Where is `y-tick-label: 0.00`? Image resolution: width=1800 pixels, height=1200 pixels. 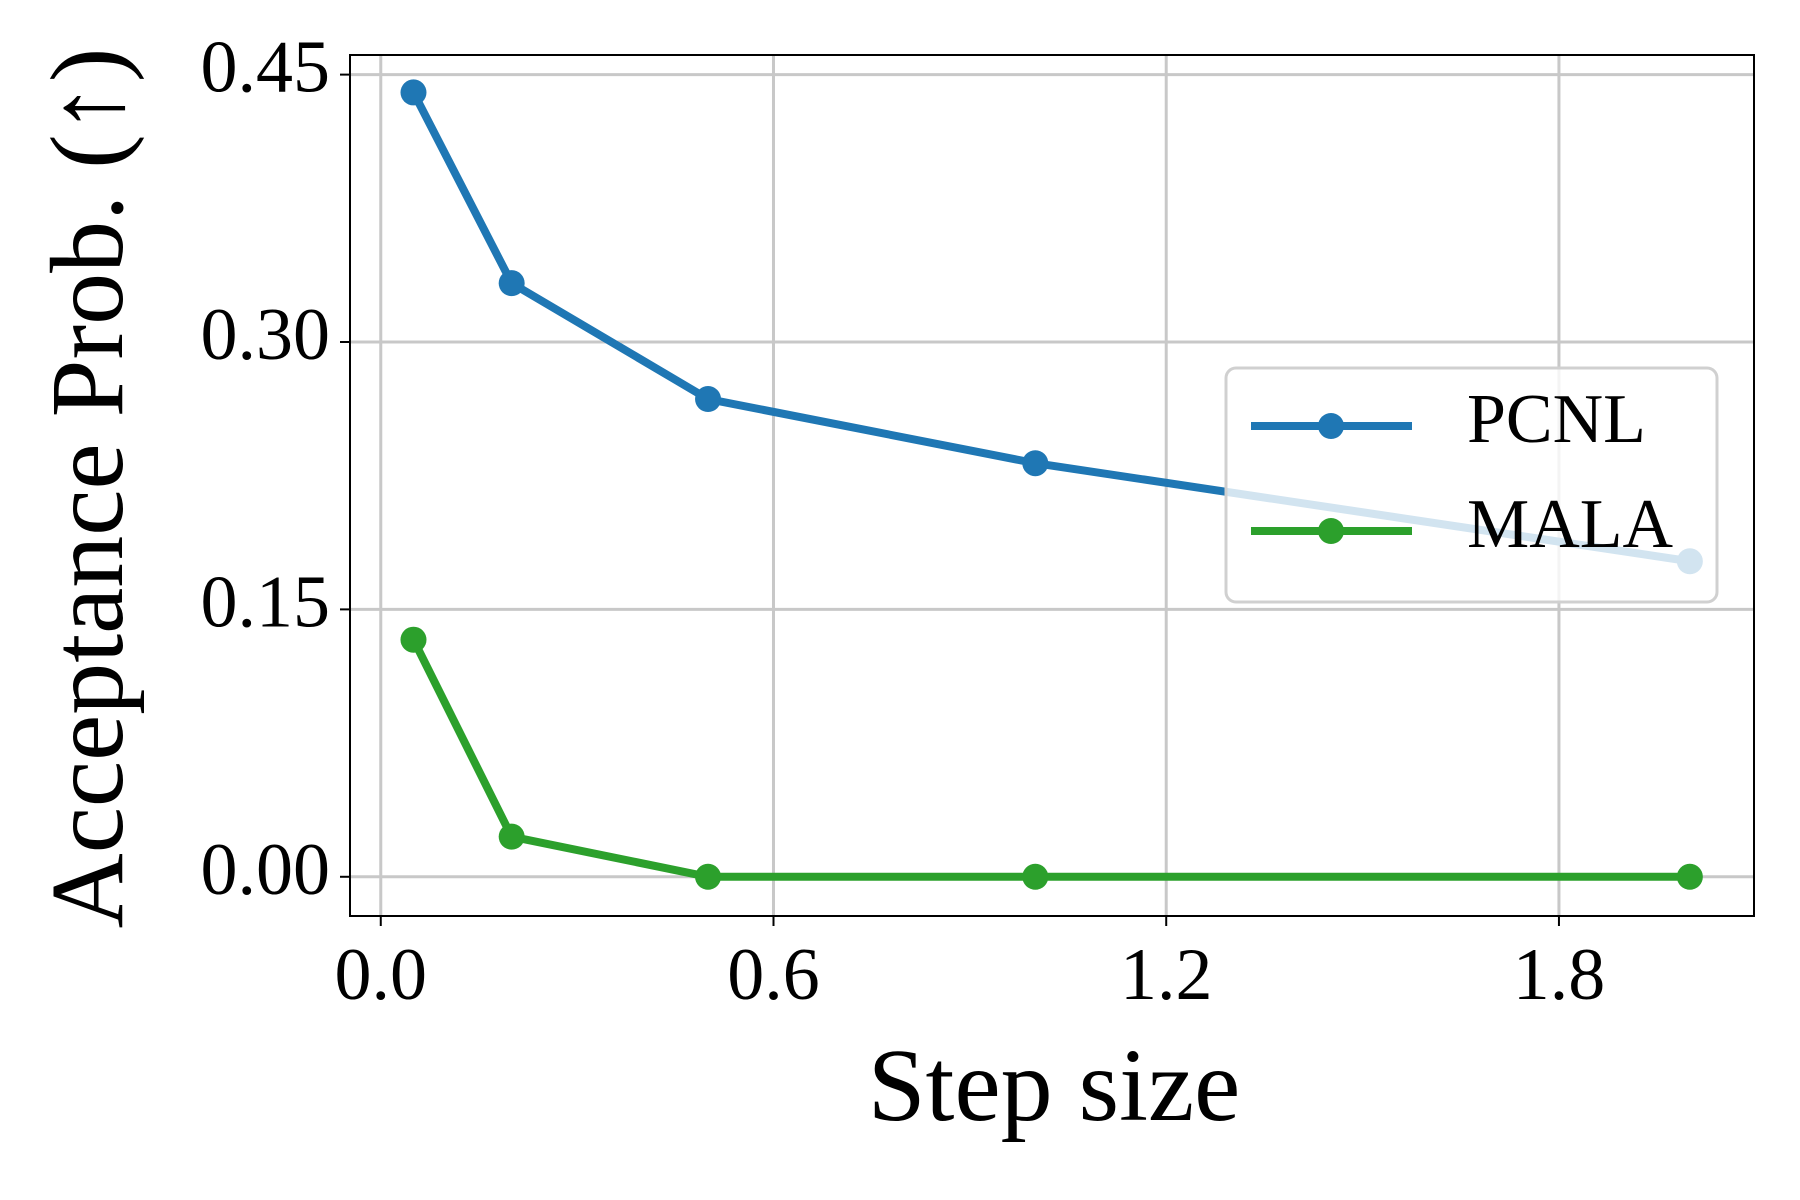 y-tick-label: 0.00 is located at coordinates (266, 870).